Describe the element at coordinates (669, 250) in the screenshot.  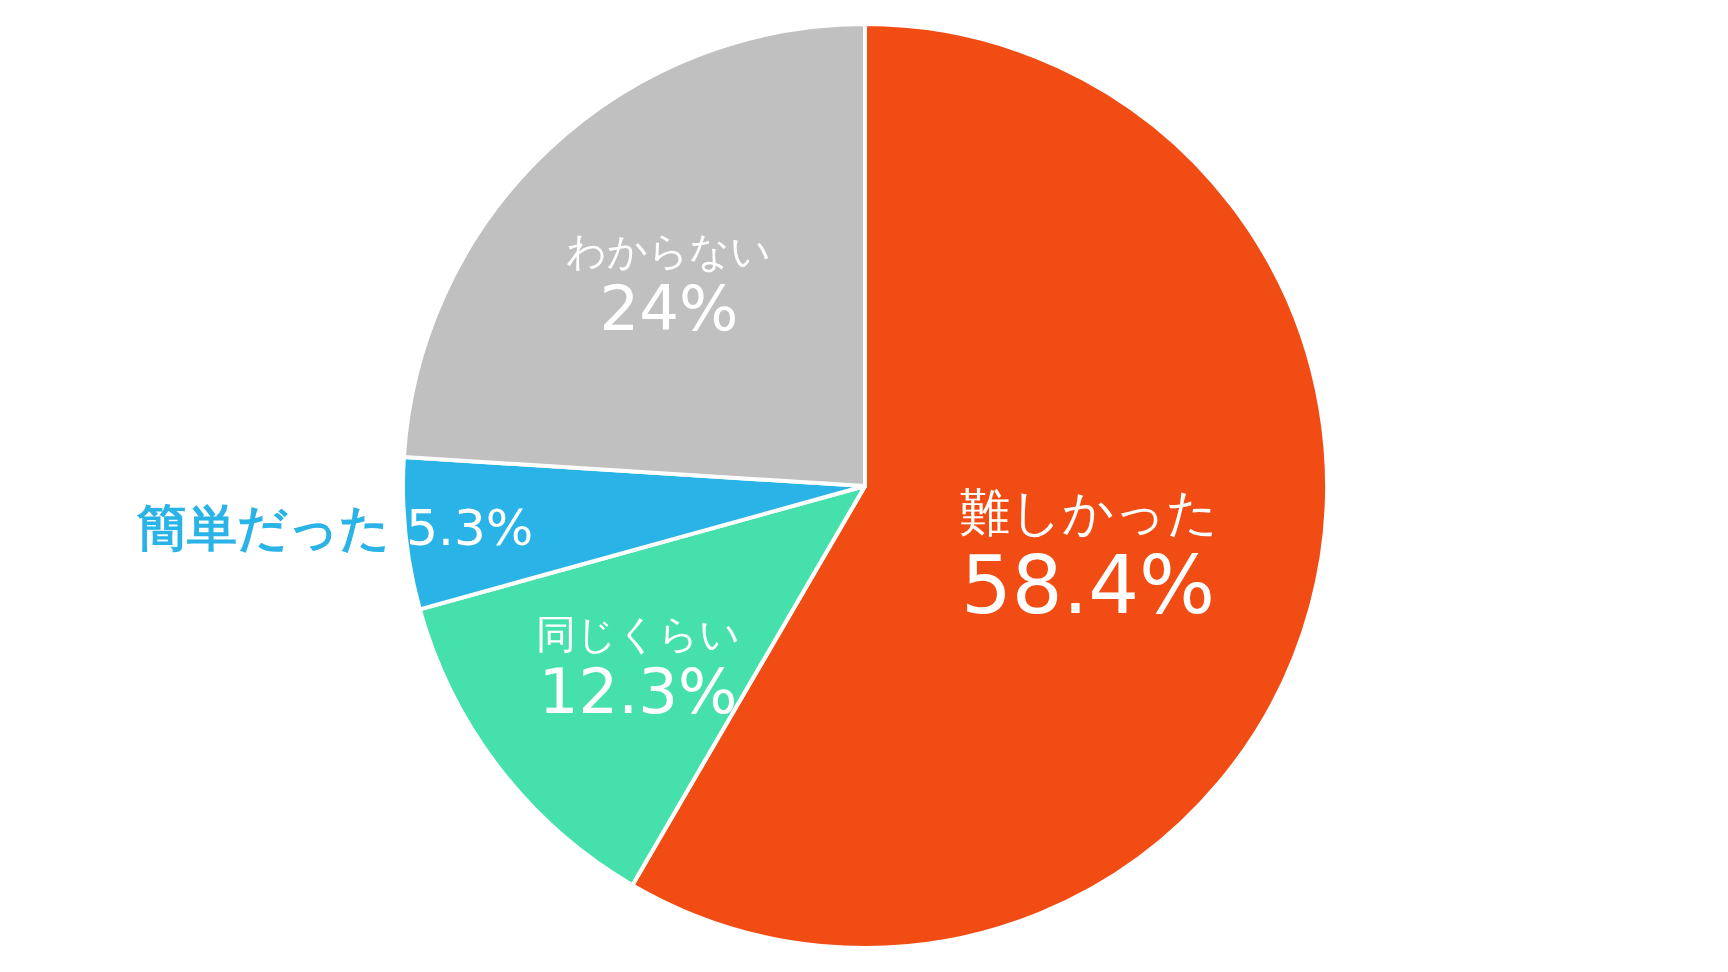
I see `slice-label: わからない` at that location.